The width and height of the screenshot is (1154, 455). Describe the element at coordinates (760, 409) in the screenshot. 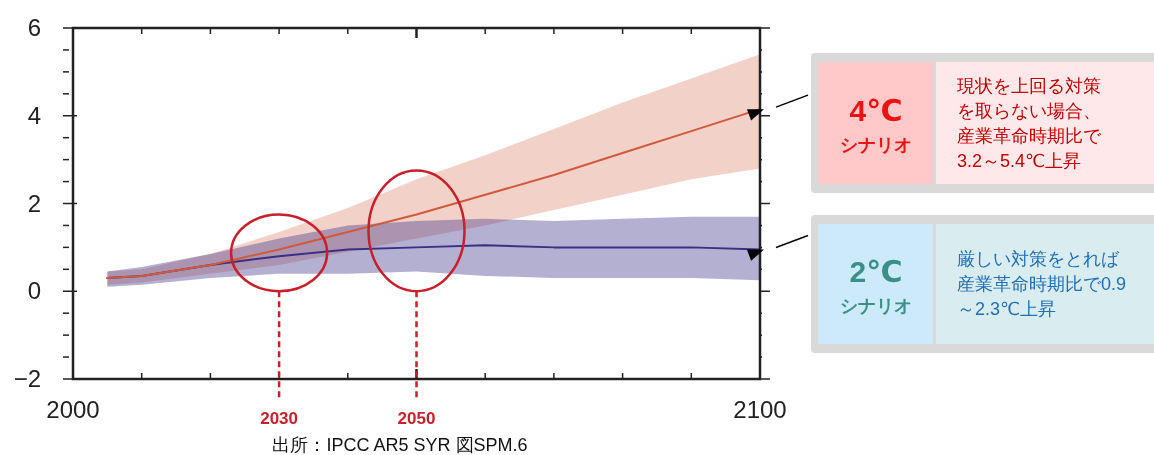

I see `x-tick-label: 2100` at that location.